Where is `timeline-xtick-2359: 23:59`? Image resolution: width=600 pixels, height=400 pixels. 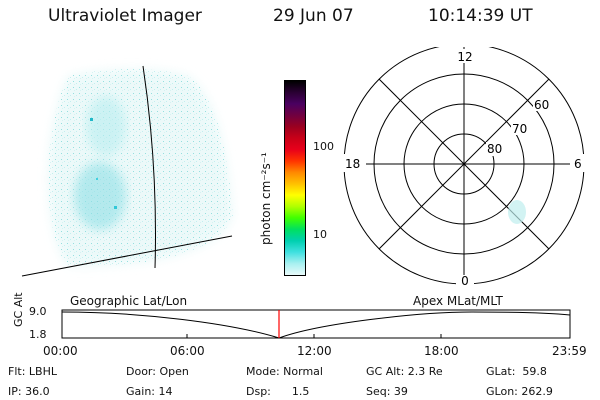
timeline-xtick-2359: 23:59 is located at coordinates (569, 351).